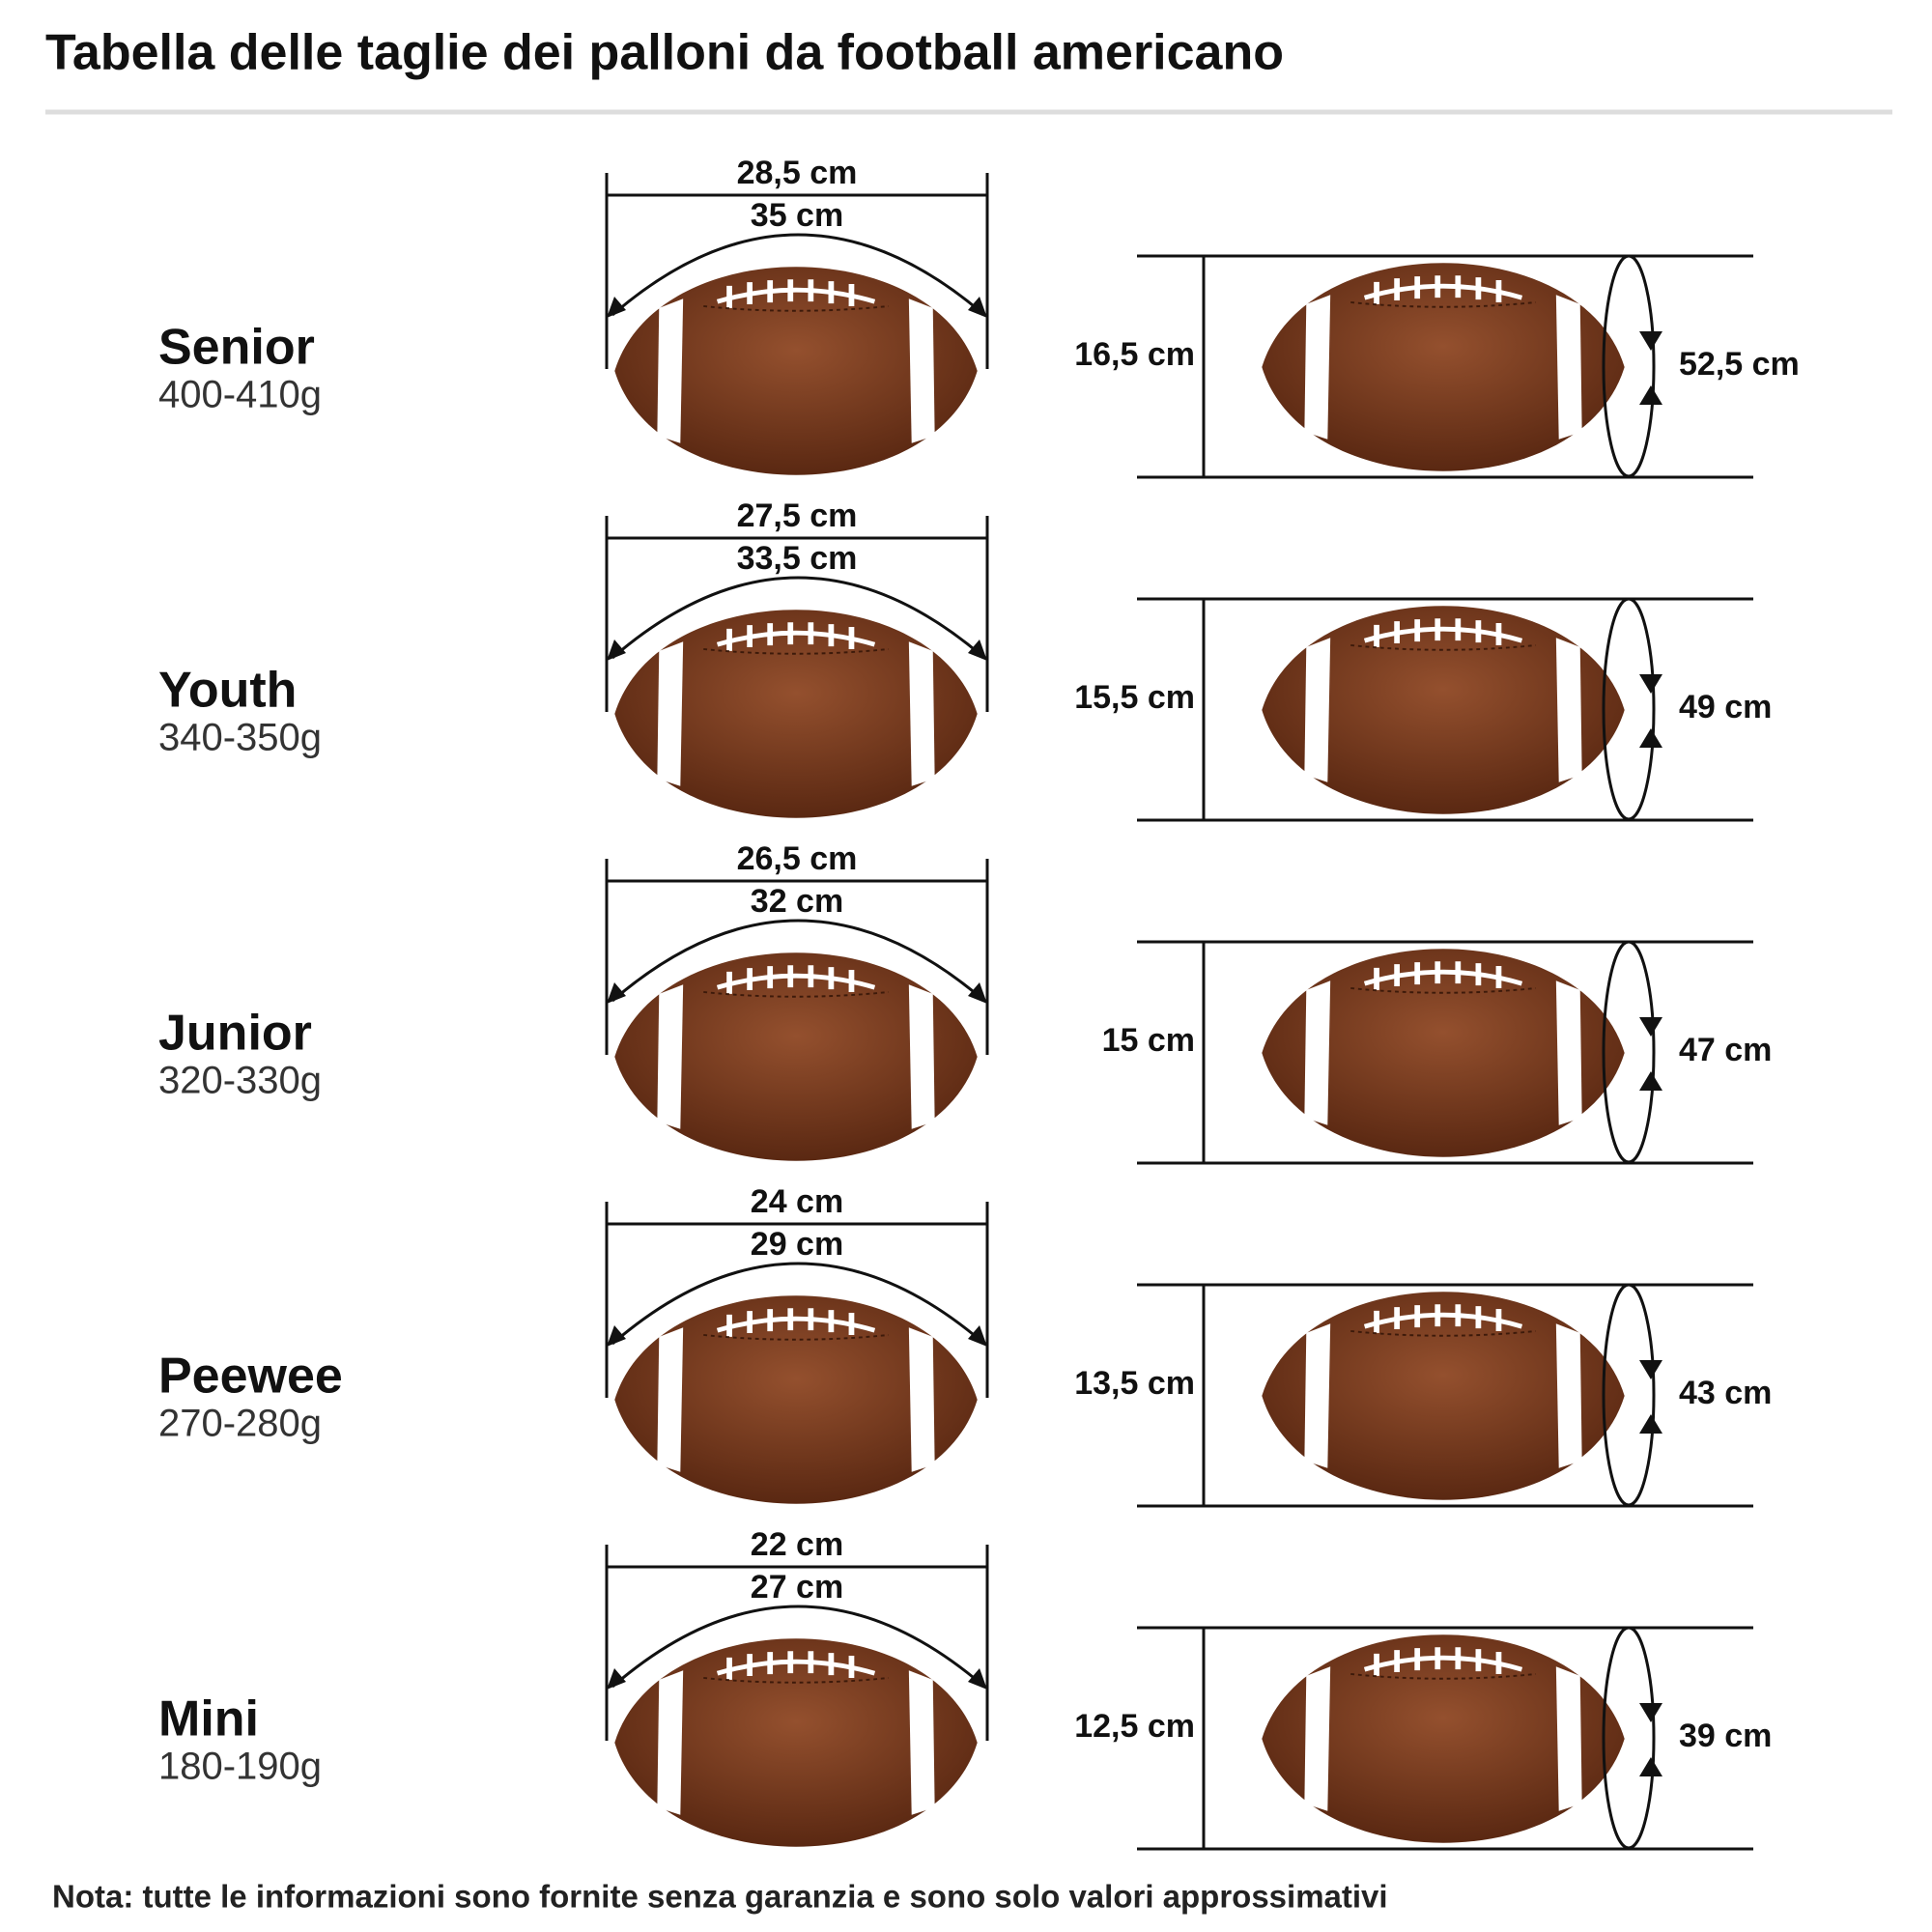  Describe the element at coordinates (250, 1377) in the screenshot. I see `size-name: Peewee` at that location.